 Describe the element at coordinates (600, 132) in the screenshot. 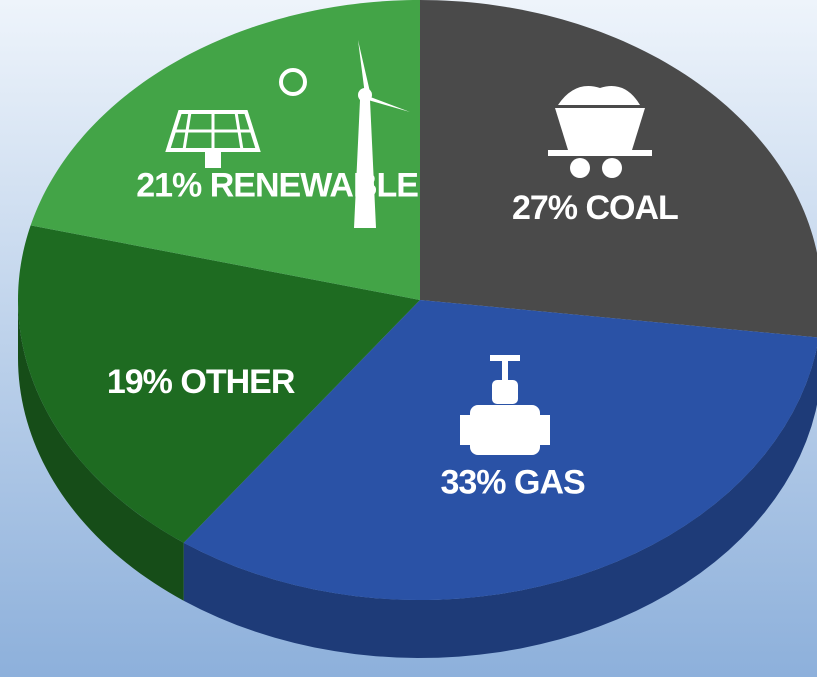

I see `coal-cart-icon` at that location.